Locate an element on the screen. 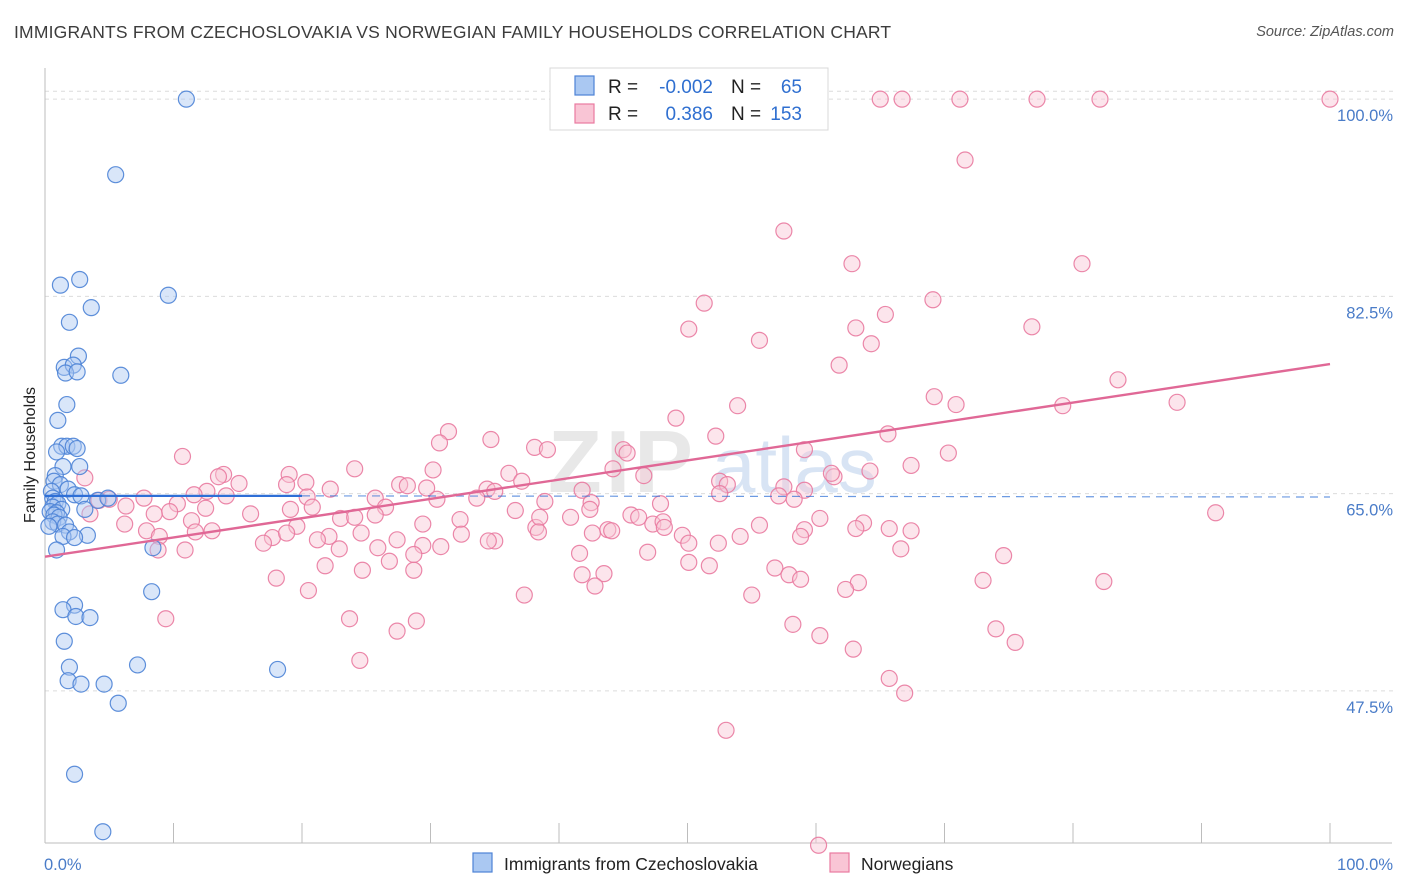 The height and width of the screenshot is (892, 1406). legend-r-label-2: R = is located at coordinates (623, 114).